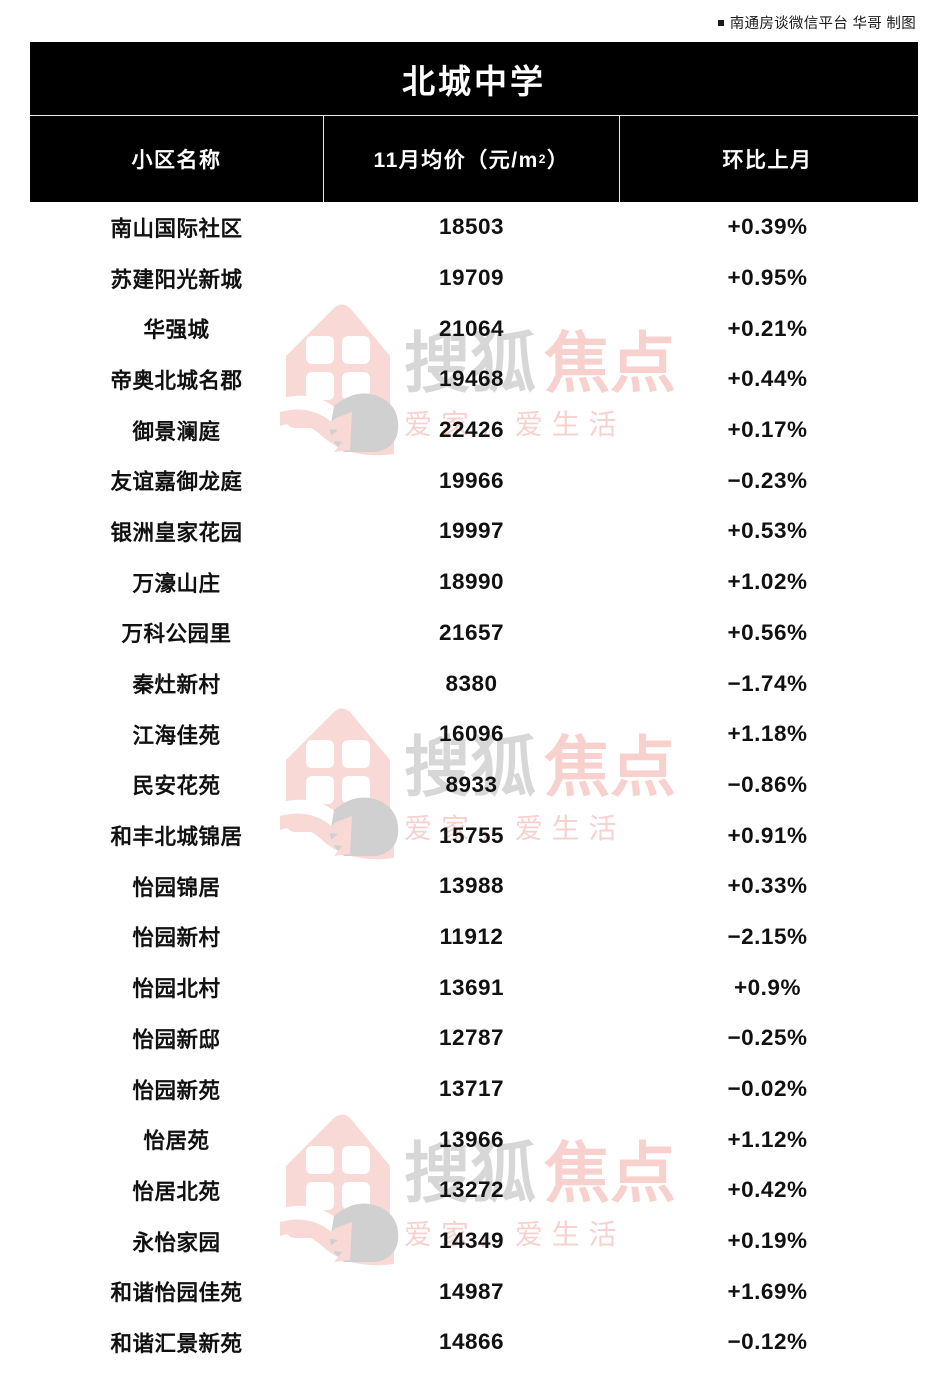  I want to click on column-header-name: 小区名称, so click(176, 160).